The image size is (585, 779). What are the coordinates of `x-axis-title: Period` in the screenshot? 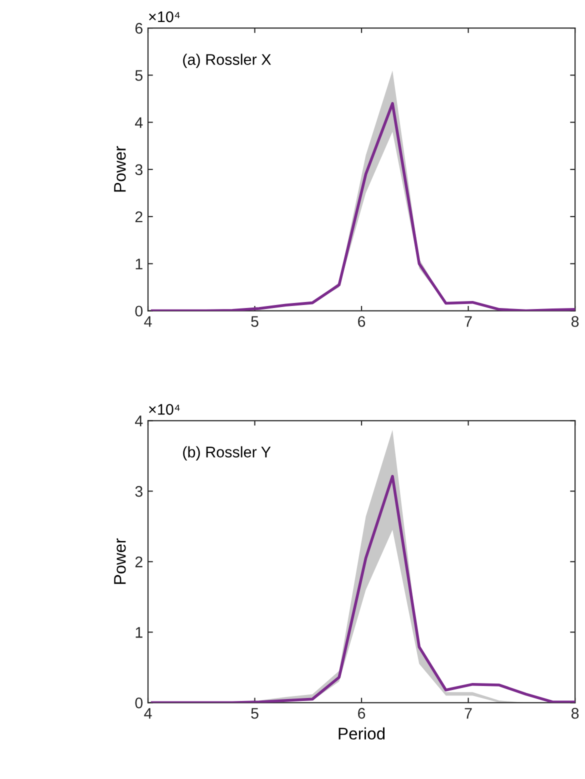 It's located at (361, 733).